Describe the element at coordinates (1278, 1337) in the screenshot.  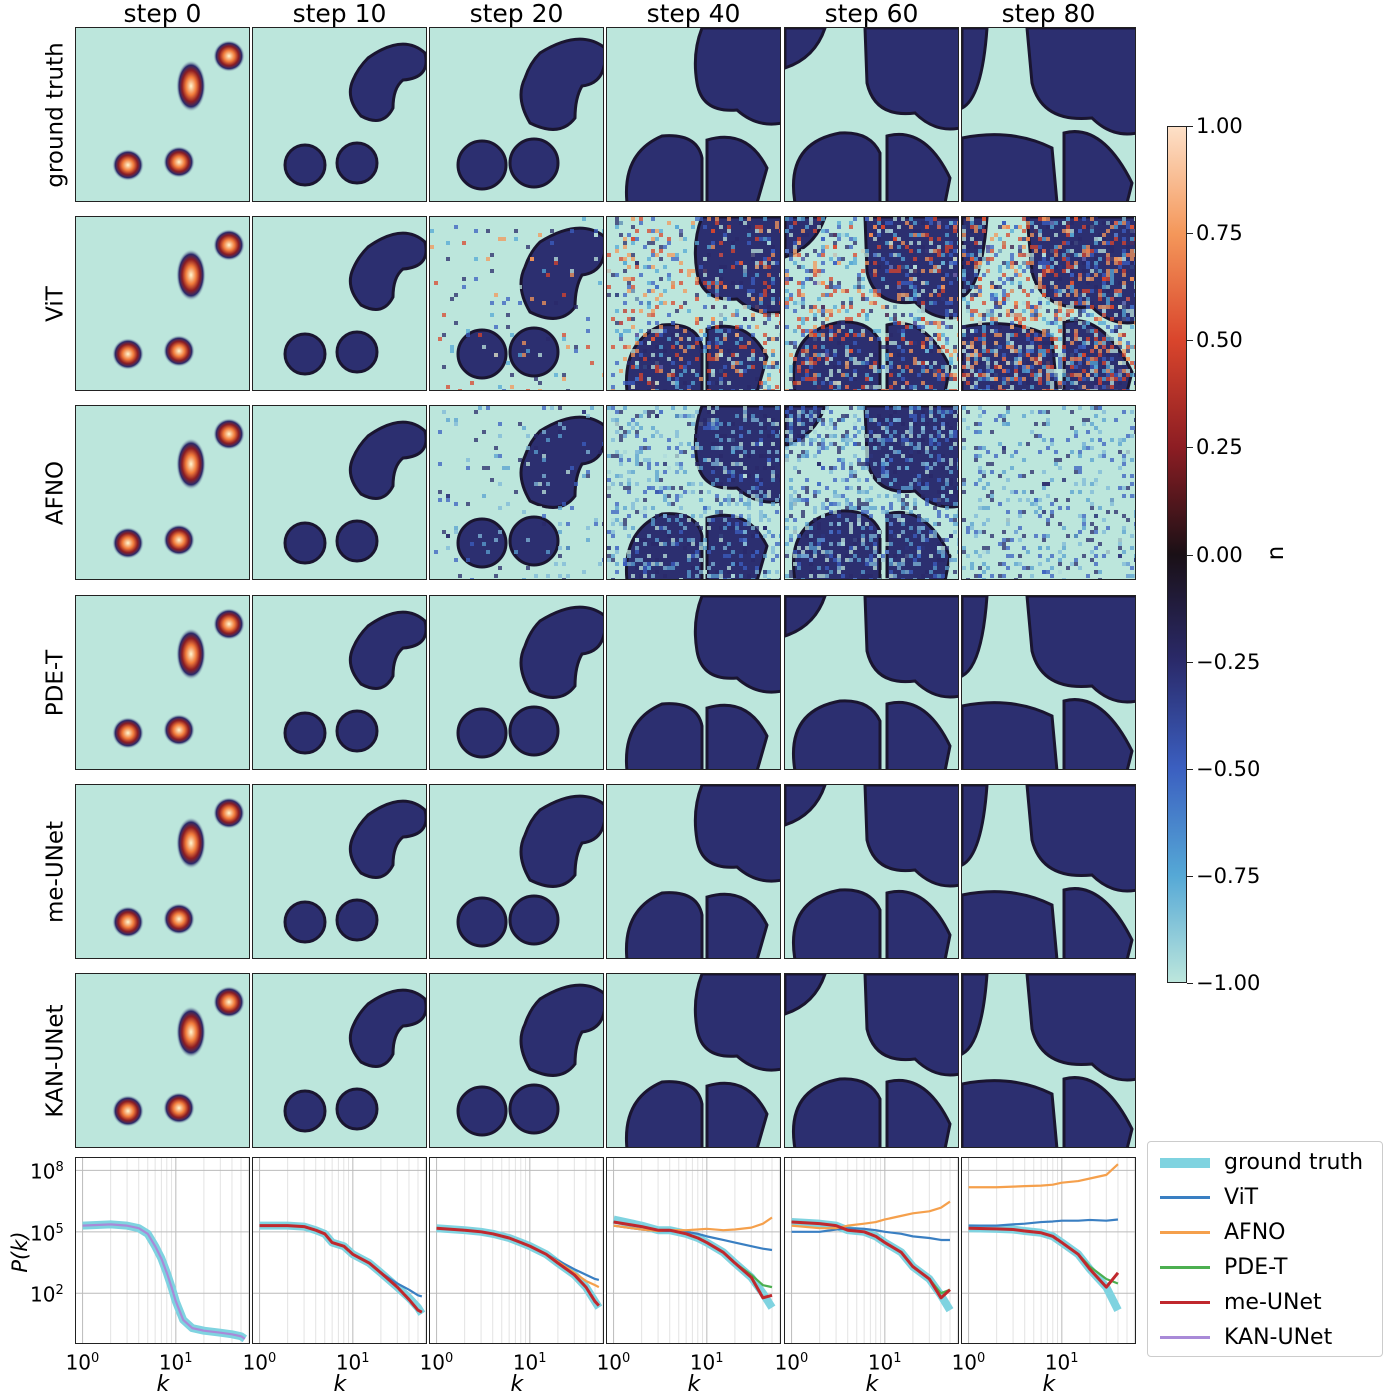
I see `legend-label: KAN-UNet` at that location.